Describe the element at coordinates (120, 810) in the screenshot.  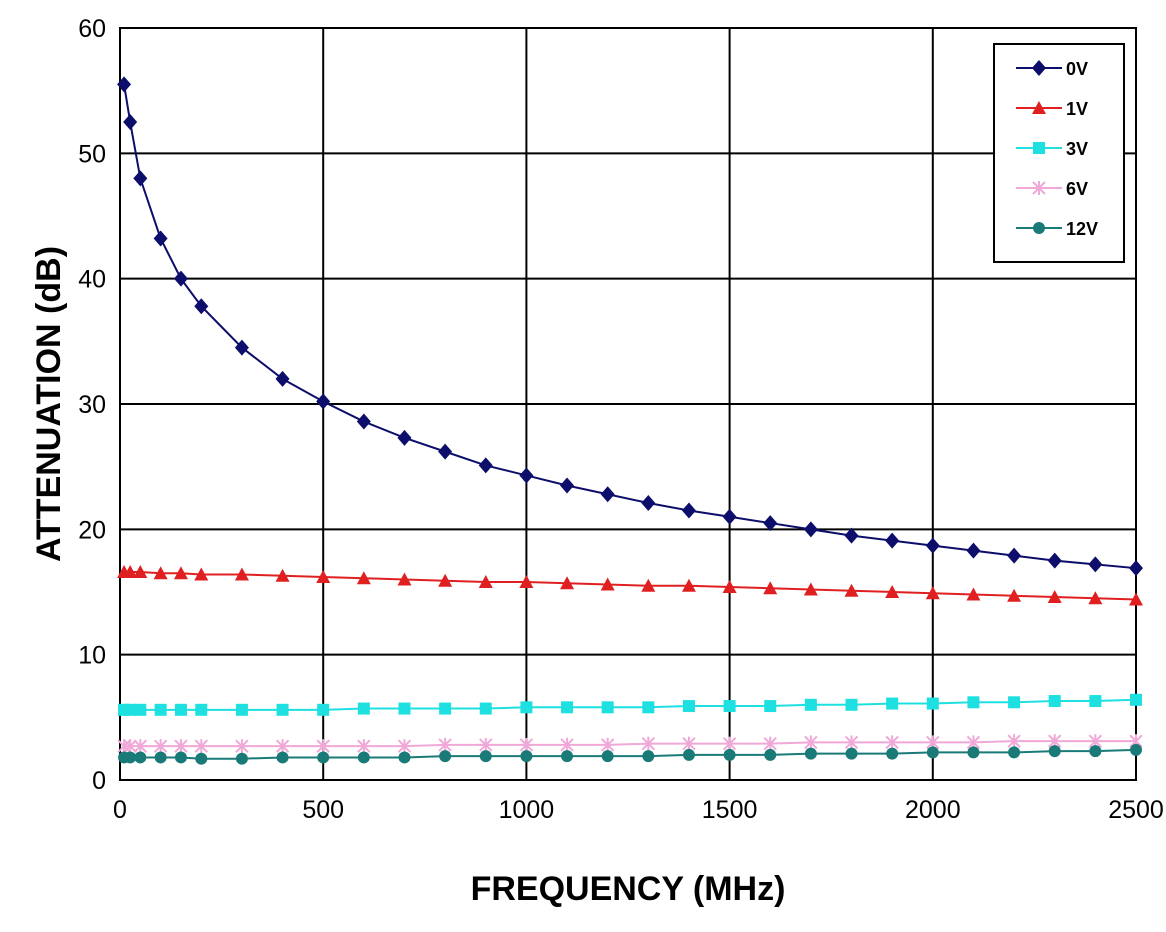
I see `x-tick-label: 0` at that location.